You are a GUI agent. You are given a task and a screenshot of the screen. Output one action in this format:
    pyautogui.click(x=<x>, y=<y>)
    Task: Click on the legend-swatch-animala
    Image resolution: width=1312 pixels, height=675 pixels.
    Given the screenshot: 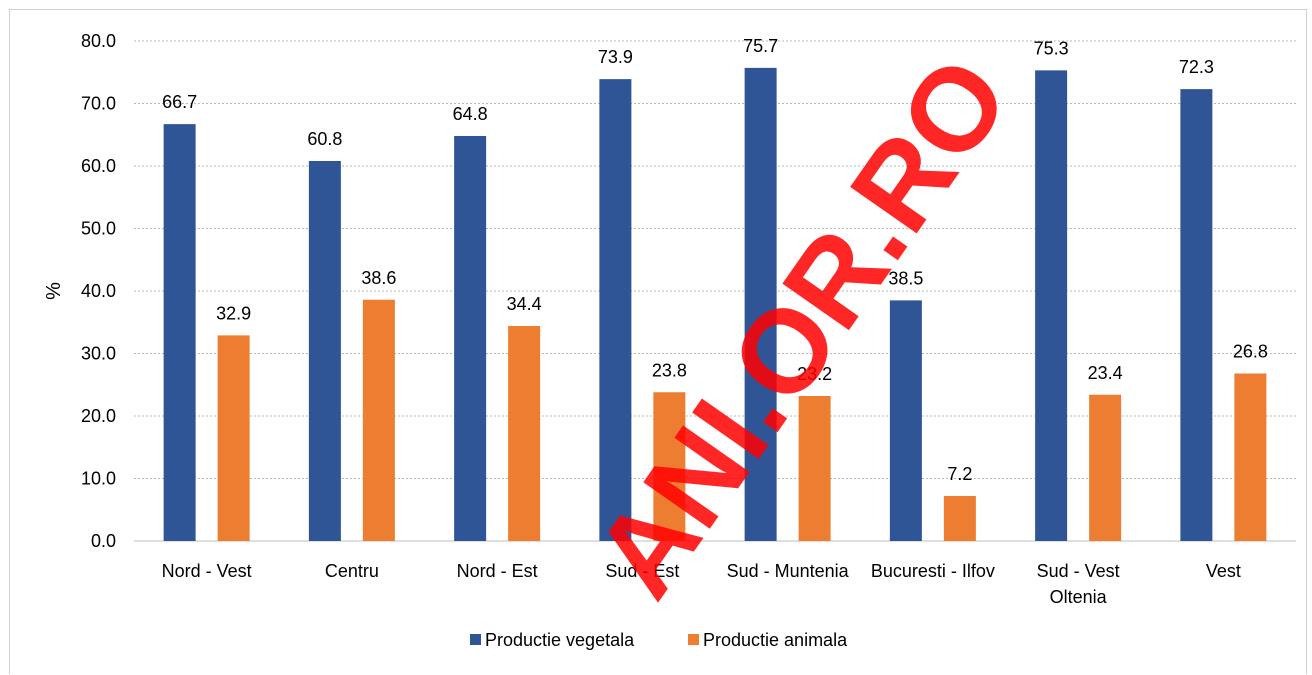 What is the action you would take?
    pyautogui.click(x=693, y=639)
    